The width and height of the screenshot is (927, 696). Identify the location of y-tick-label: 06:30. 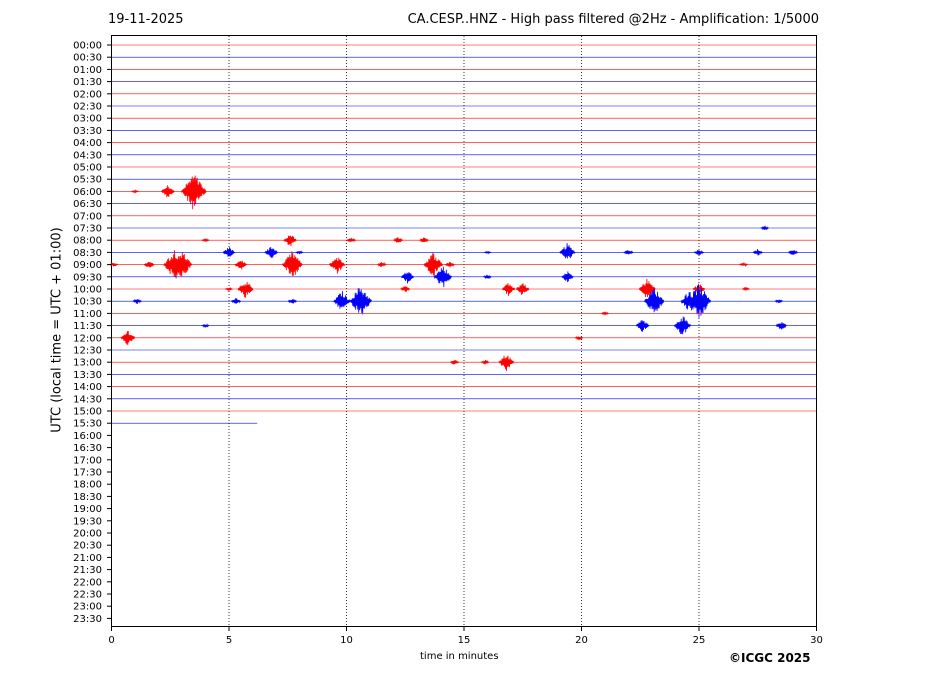
(87, 204).